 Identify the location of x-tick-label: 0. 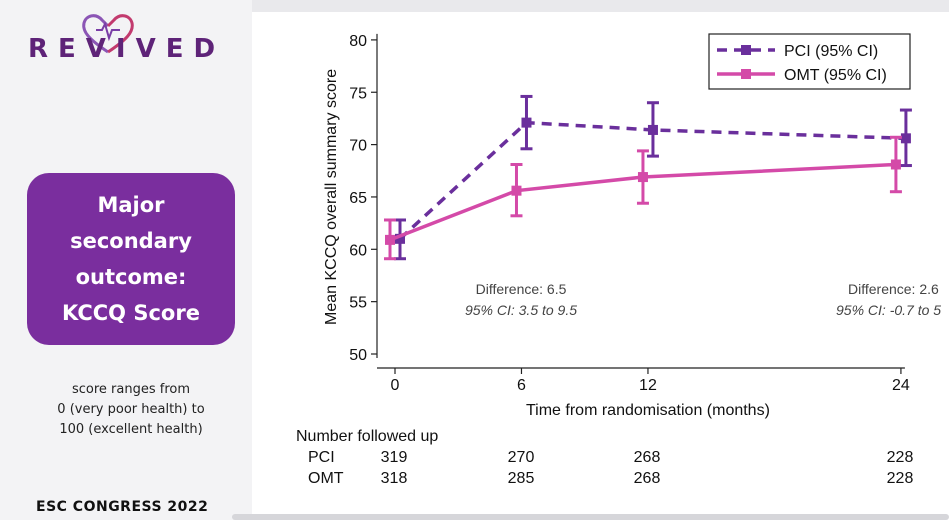
(395, 385).